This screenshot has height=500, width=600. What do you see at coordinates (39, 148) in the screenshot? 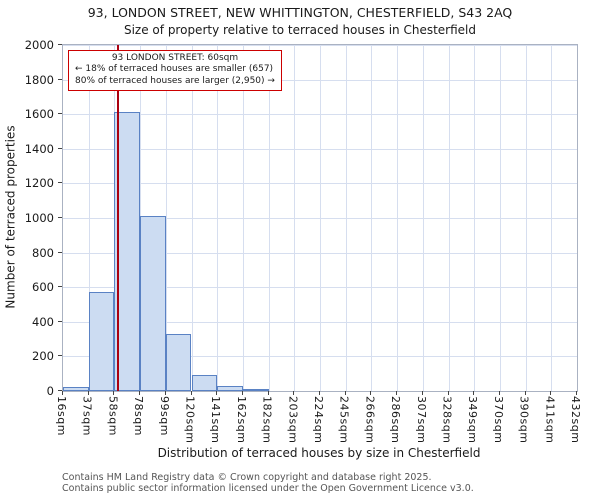
I see `y-tick-label: 1400` at bounding box center [39, 148].